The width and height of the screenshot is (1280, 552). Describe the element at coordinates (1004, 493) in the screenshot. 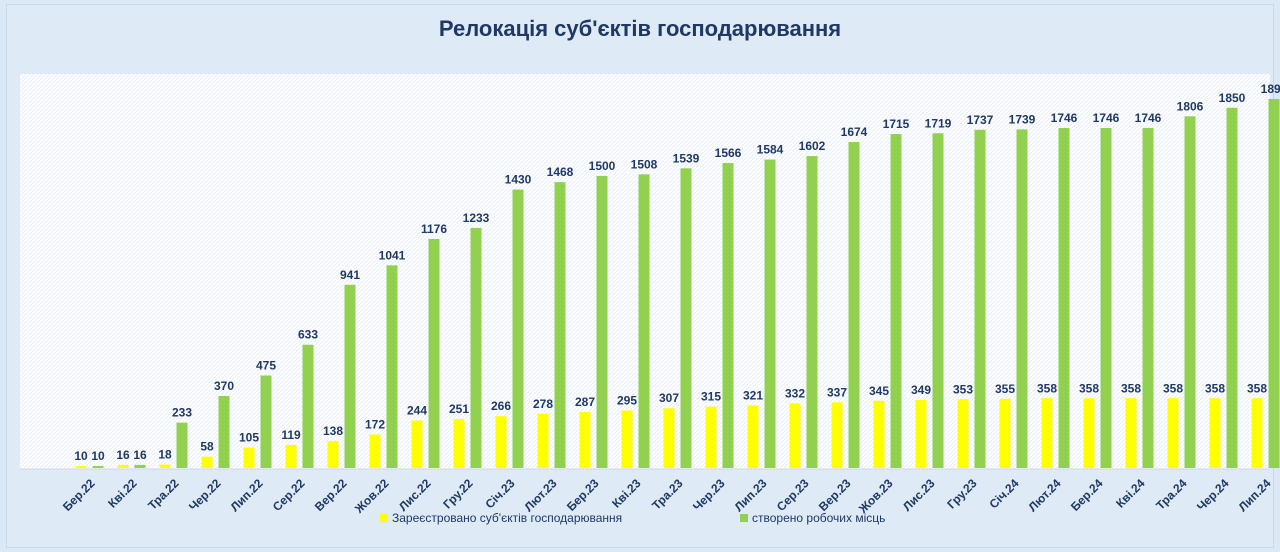

I see `x-tick-label: Січ.24` at that location.